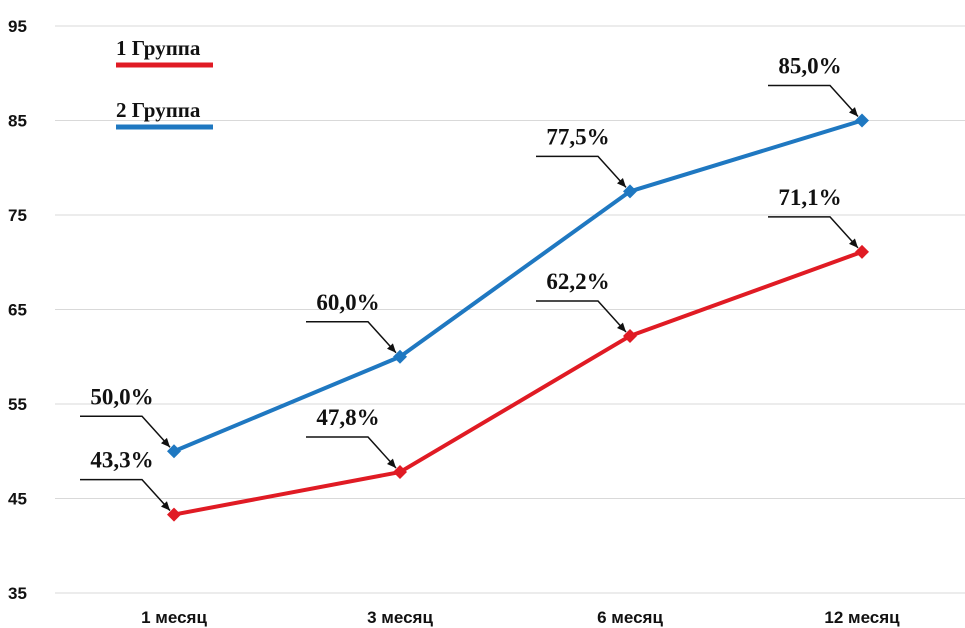 The height and width of the screenshot is (628, 965). Describe the element at coordinates (17, 215) in the screenshot. I see `y-tick-label: 75` at that location.